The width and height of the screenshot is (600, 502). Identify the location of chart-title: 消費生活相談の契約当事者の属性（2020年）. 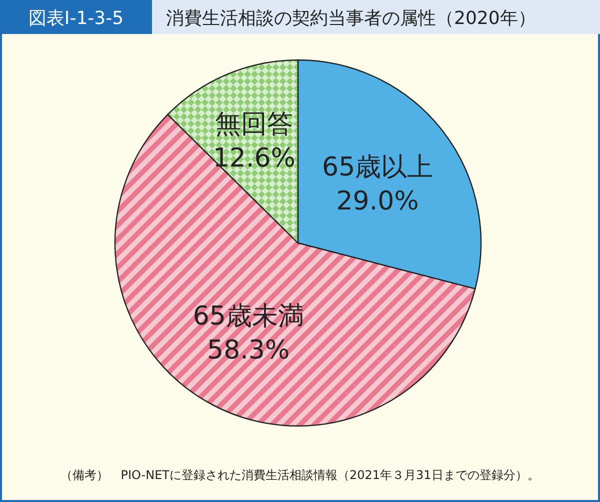
(351, 18).